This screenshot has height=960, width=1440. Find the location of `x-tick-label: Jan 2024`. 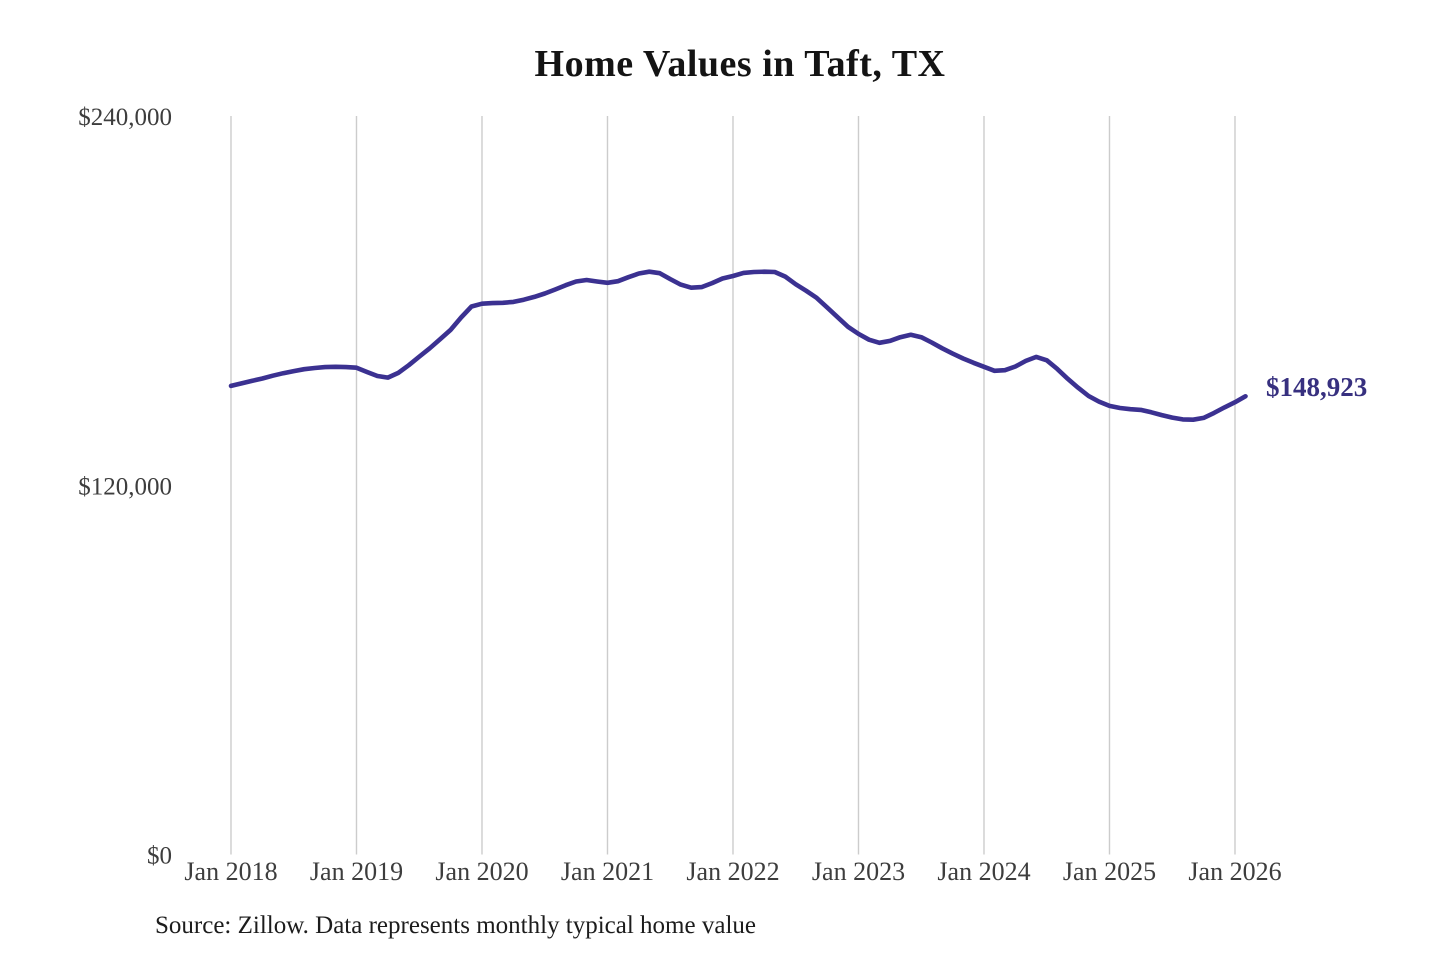

x-tick-label: Jan 2024 is located at coordinates (983, 871).